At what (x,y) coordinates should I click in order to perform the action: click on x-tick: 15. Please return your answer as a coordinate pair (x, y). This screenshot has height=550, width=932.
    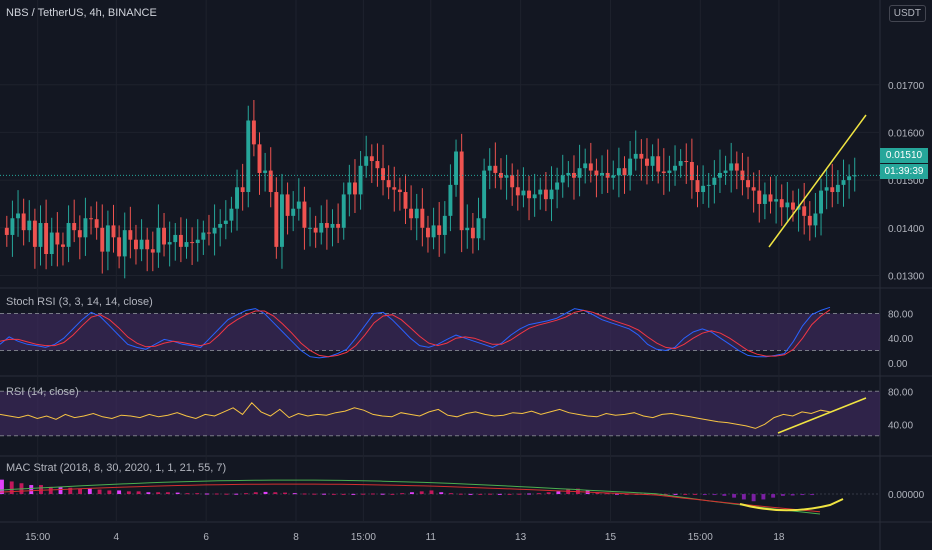
    Looking at the image, I should click on (611, 537).